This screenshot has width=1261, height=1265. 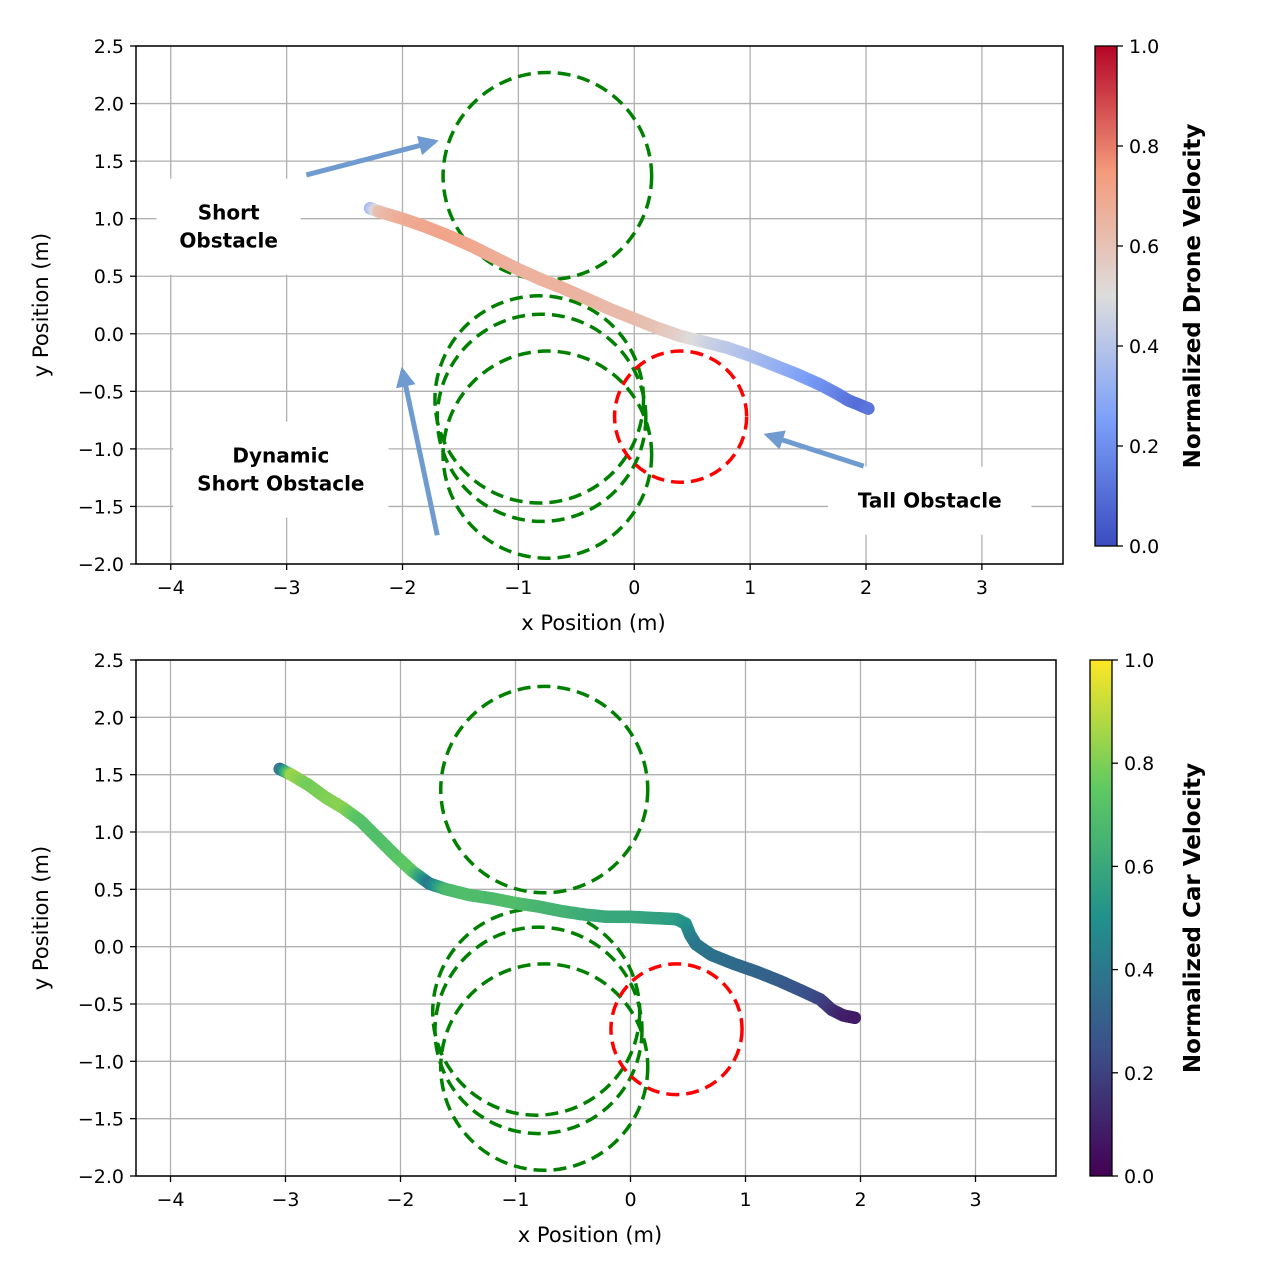 What do you see at coordinates (544, 789) in the screenshot?
I see `obstacle-short-circle` at bounding box center [544, 789].